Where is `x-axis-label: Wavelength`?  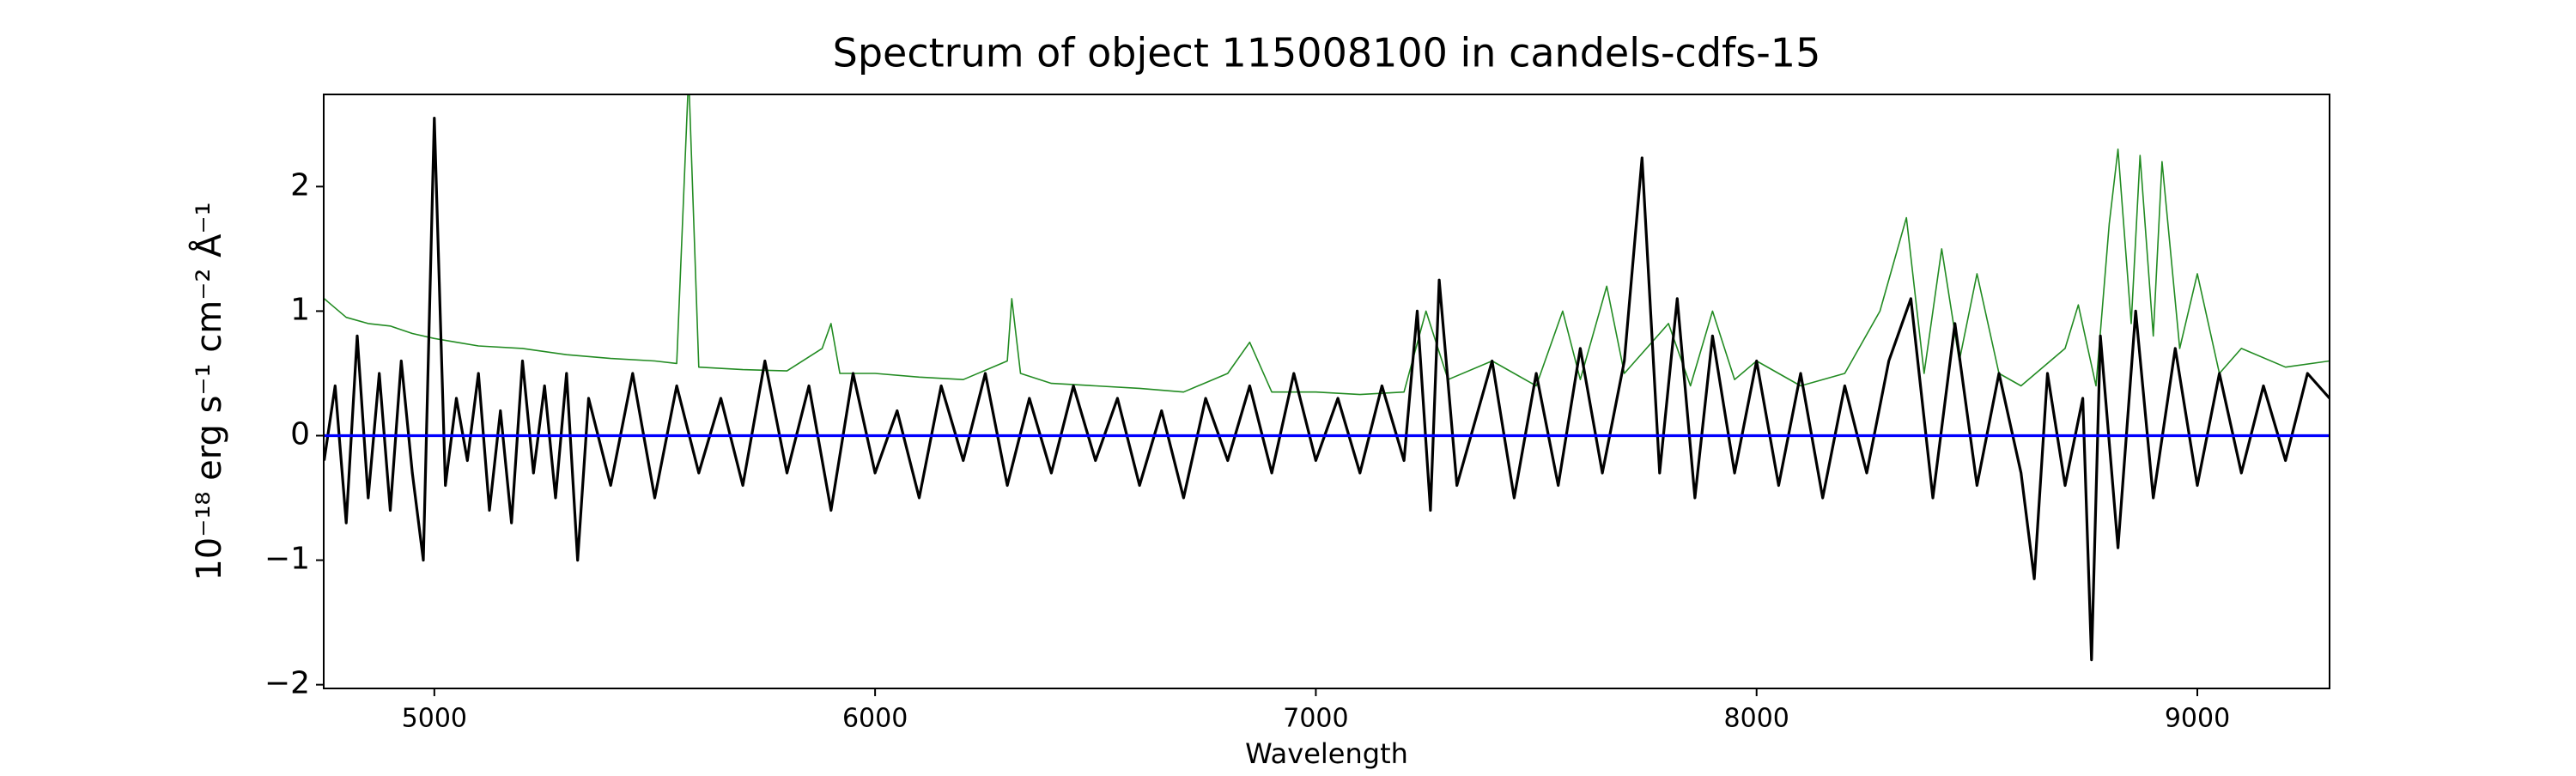 x-axis-label: Wavelength is located at coordinates (1327, 754).